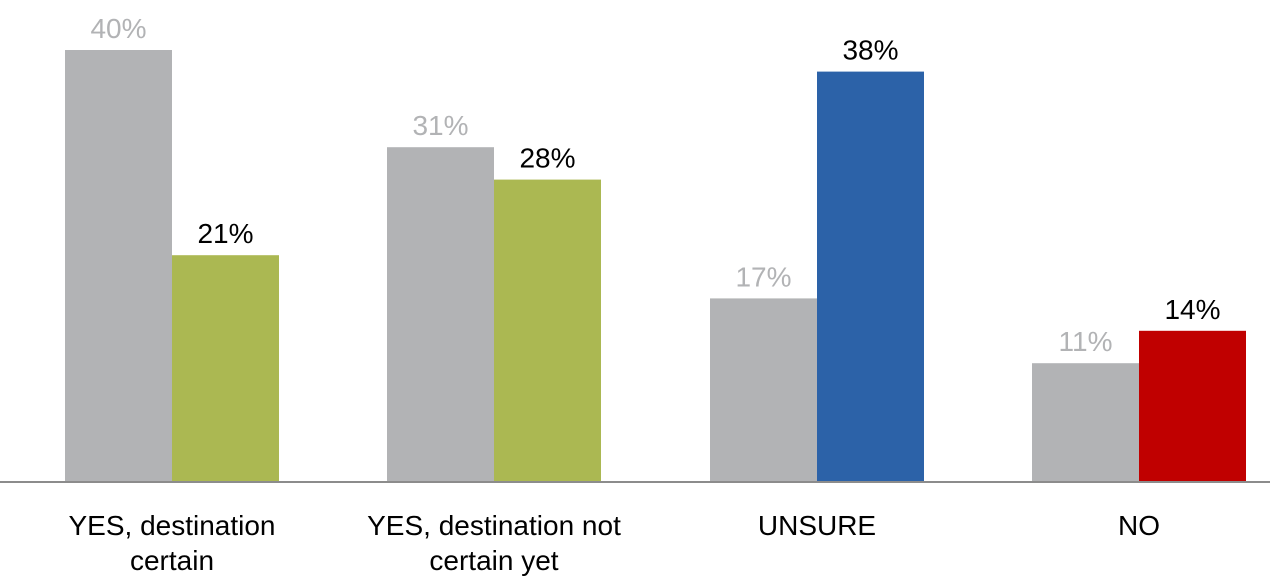  I want to click on bar-series1-cat1, so click(118, 266).